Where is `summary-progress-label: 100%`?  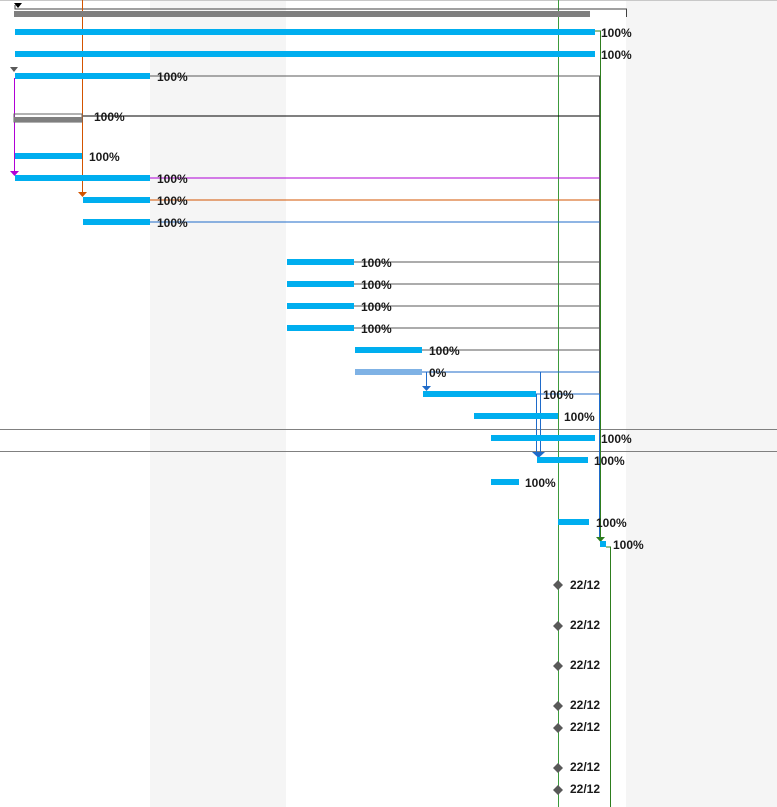
summary-progress-label: 100% is located at coordinates (109, 117).